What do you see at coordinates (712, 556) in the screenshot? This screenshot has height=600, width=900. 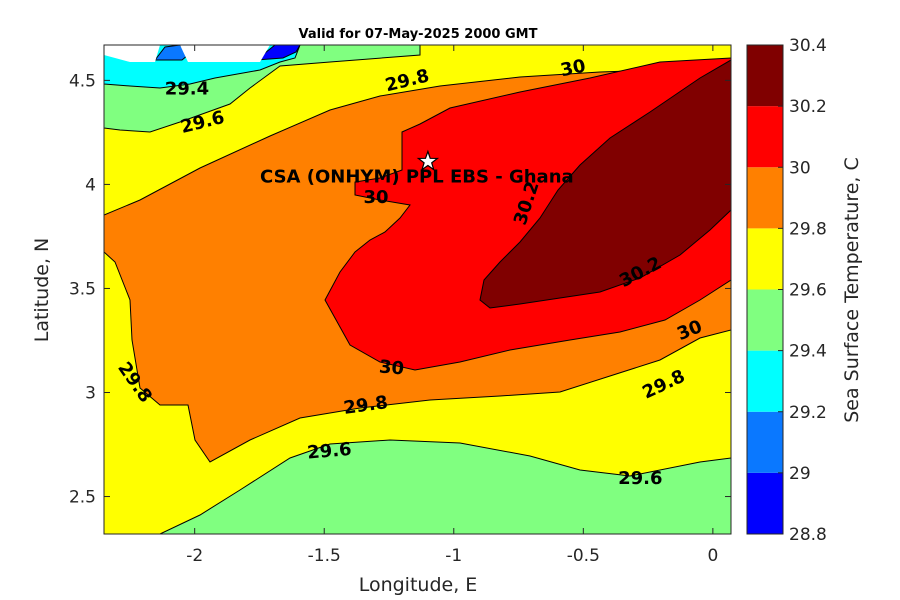 I see `x-tick-label: 0` at bounding box center [712, 556].